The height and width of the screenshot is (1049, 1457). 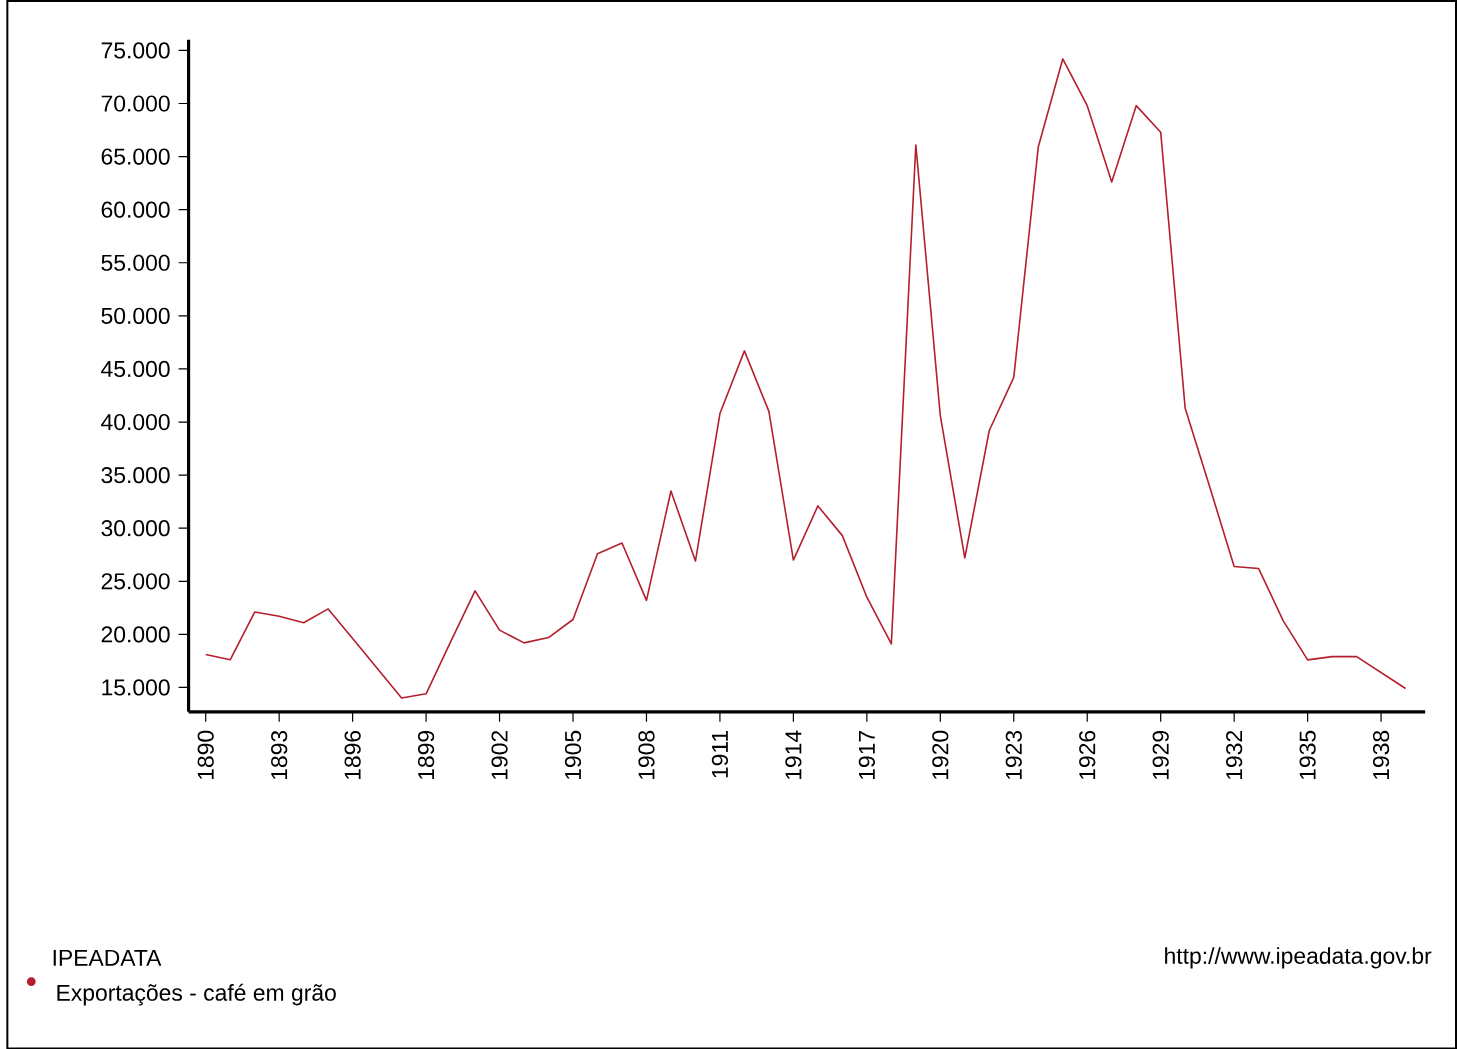 I want to click on x-tick-label: 1899, so click(x=426, y=754).